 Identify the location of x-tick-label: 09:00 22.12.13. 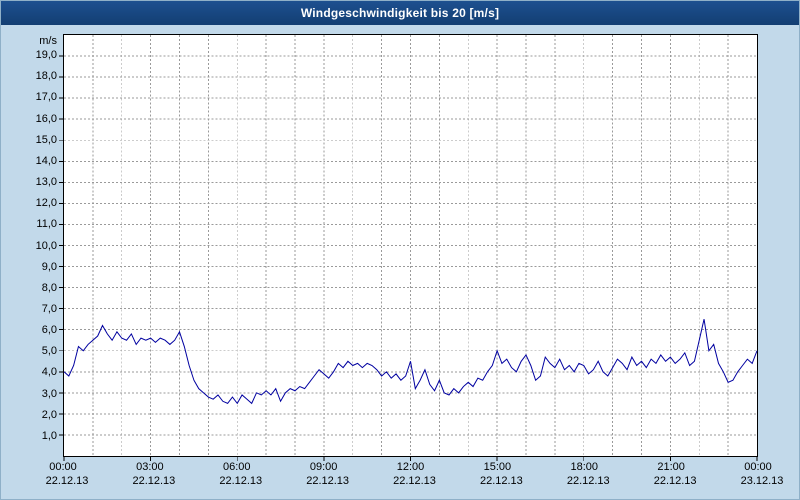
(323, 474).